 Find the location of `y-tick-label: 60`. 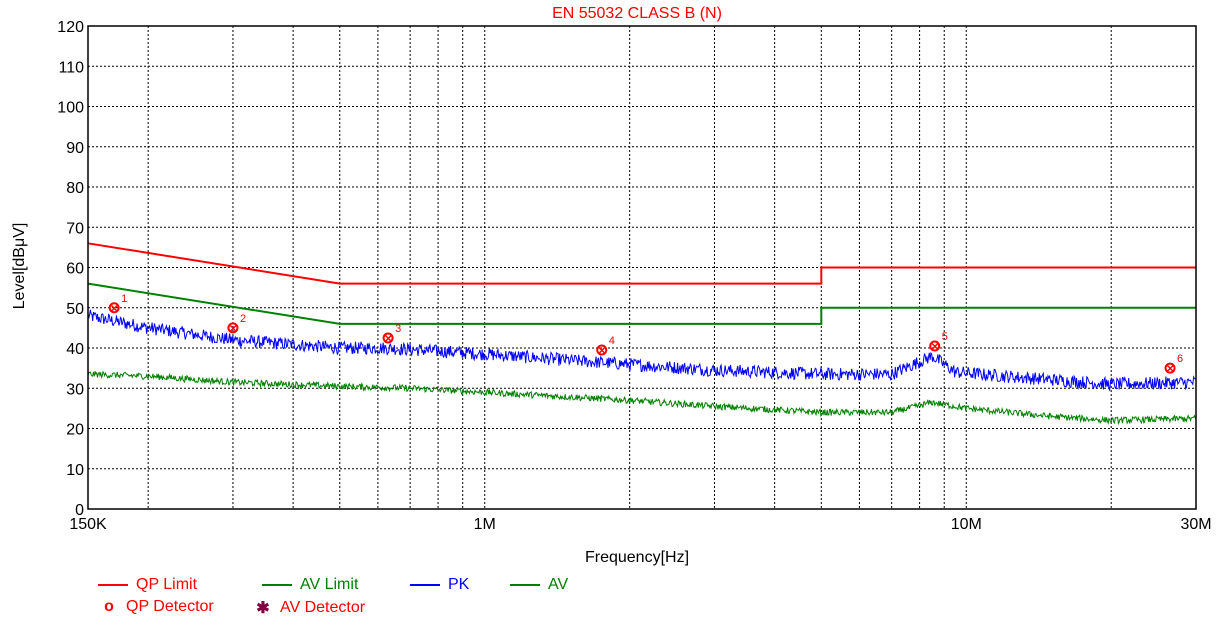

y-tick-label: 60 is located at coordinates (75, 269).